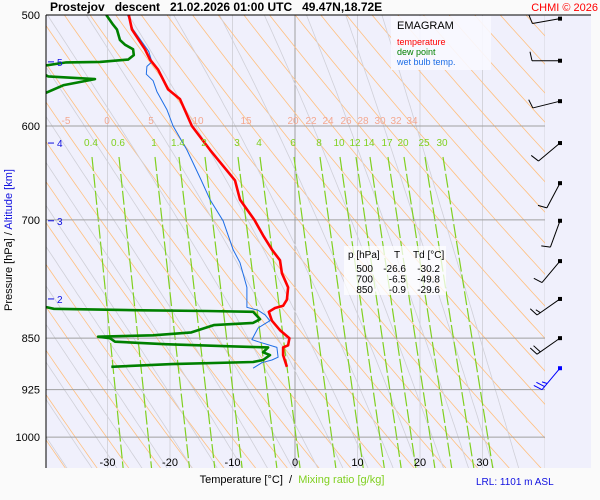 The width and height of the screenshot is (600, 500). I want to click on mixing-ratio-label: 17, so click(387, 143).